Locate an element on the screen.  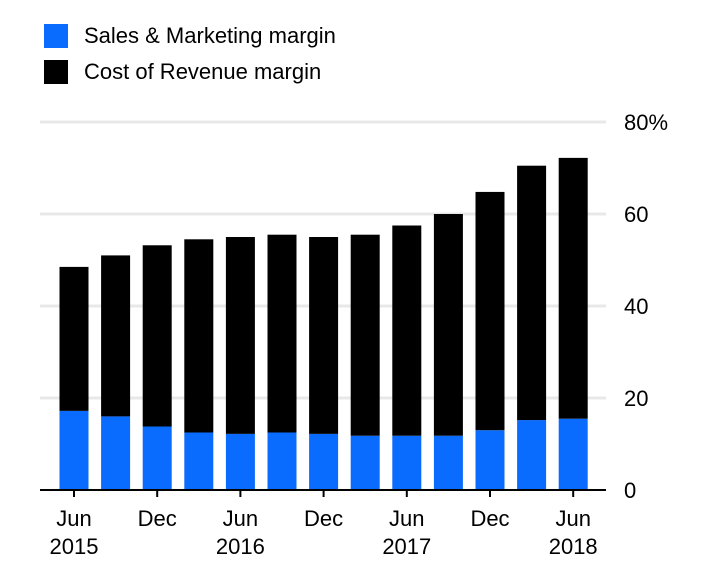
x-tick-year-8: 2017 is located at coordinates (406, 546).